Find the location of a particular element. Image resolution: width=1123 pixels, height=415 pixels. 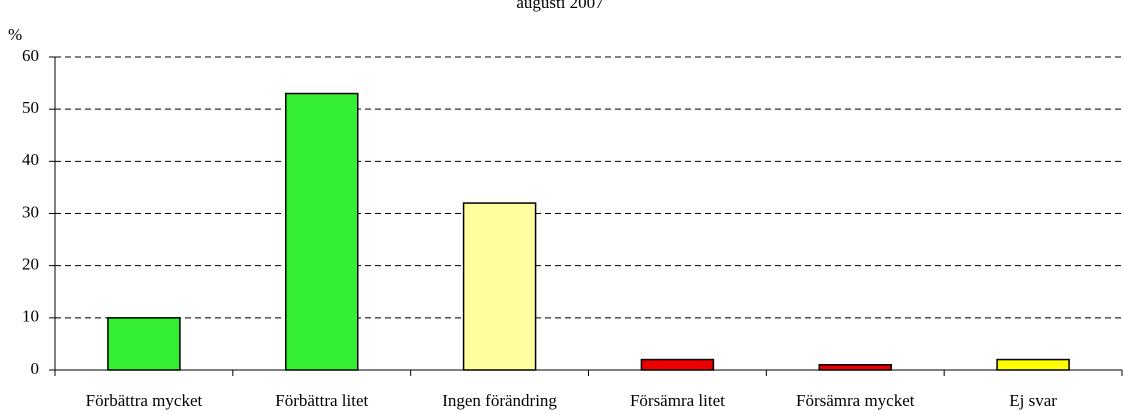

y-tick-label: 40 is located at coordinates (30, 159).